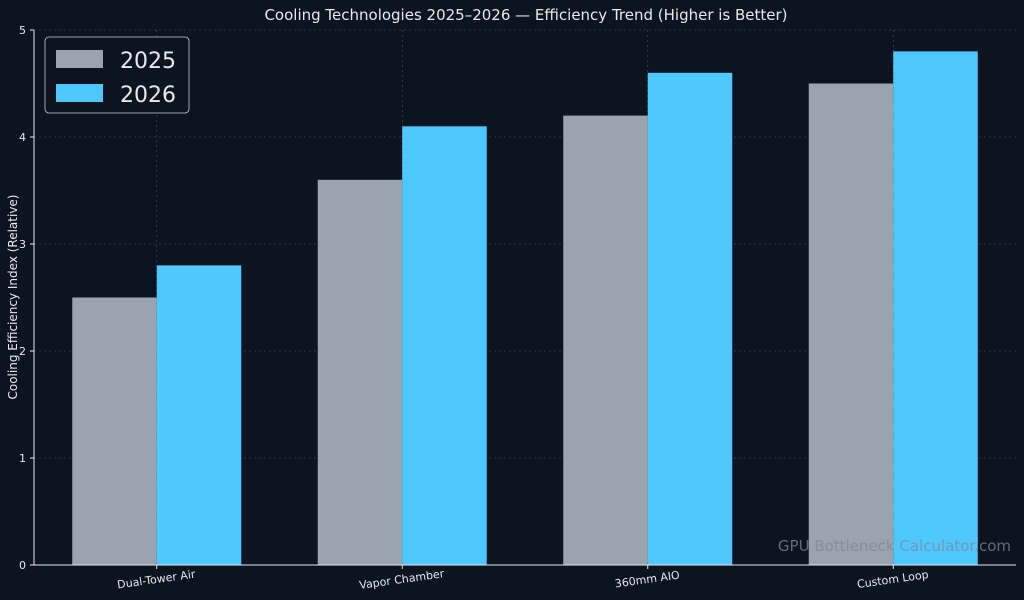  What do you see at coordinates (22, 137) in the screenshot?
I see `y-tick-label: 4` at bounding box center [22, 137].